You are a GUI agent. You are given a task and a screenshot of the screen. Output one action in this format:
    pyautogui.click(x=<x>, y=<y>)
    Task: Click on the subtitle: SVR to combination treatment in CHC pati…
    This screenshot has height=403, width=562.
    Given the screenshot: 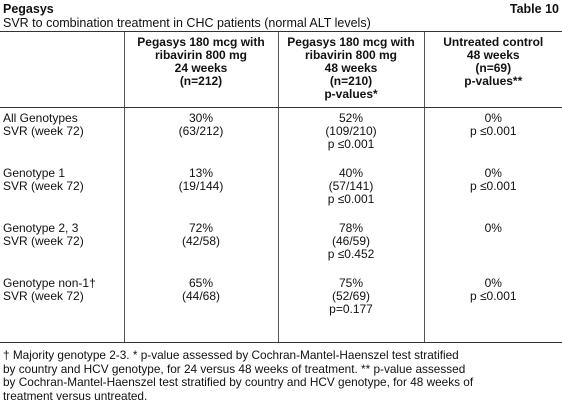 What is the action you would take?
    pyautogui.click(x=281, y=24)
    